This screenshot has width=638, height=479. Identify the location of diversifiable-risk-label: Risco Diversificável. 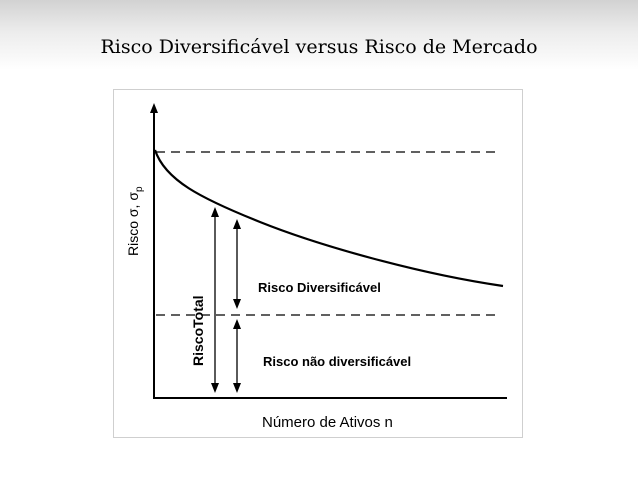
(319, 287).